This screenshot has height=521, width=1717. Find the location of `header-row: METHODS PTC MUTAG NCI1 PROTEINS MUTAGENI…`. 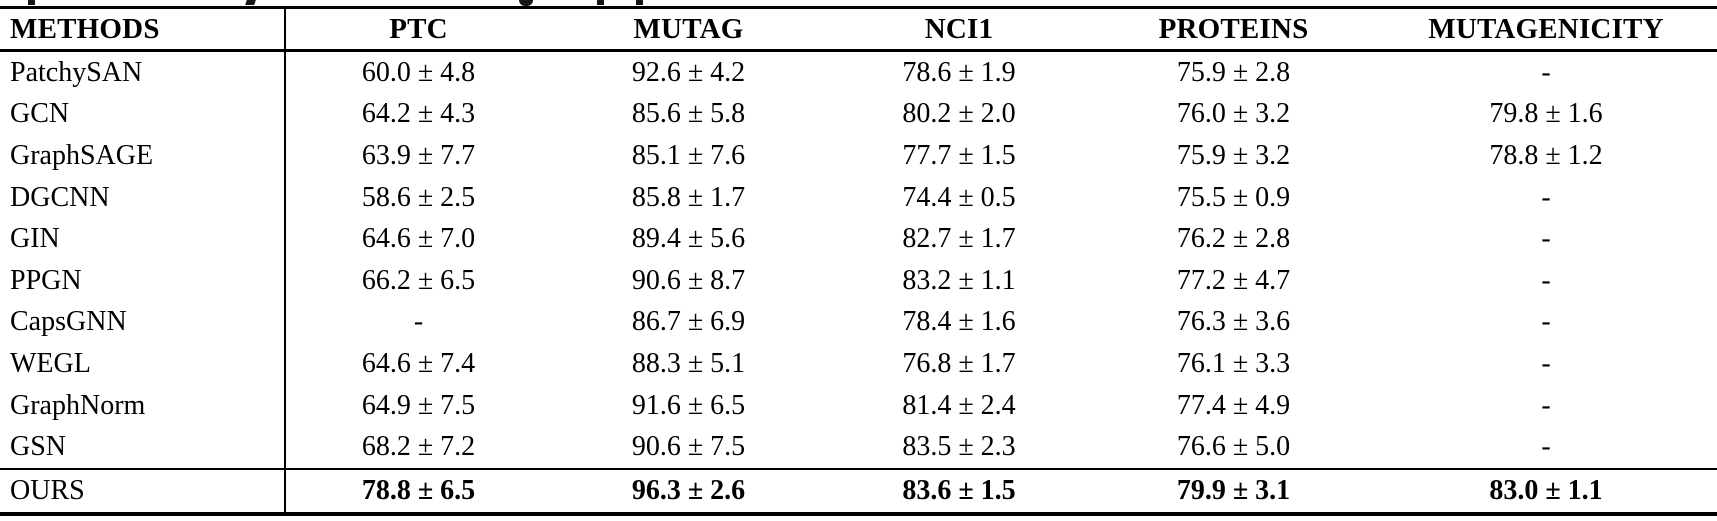

header-row: METHODS PTC MUTAG NCI1 PROTEINS MUTAGENI… is located at coordinates (858, 29).